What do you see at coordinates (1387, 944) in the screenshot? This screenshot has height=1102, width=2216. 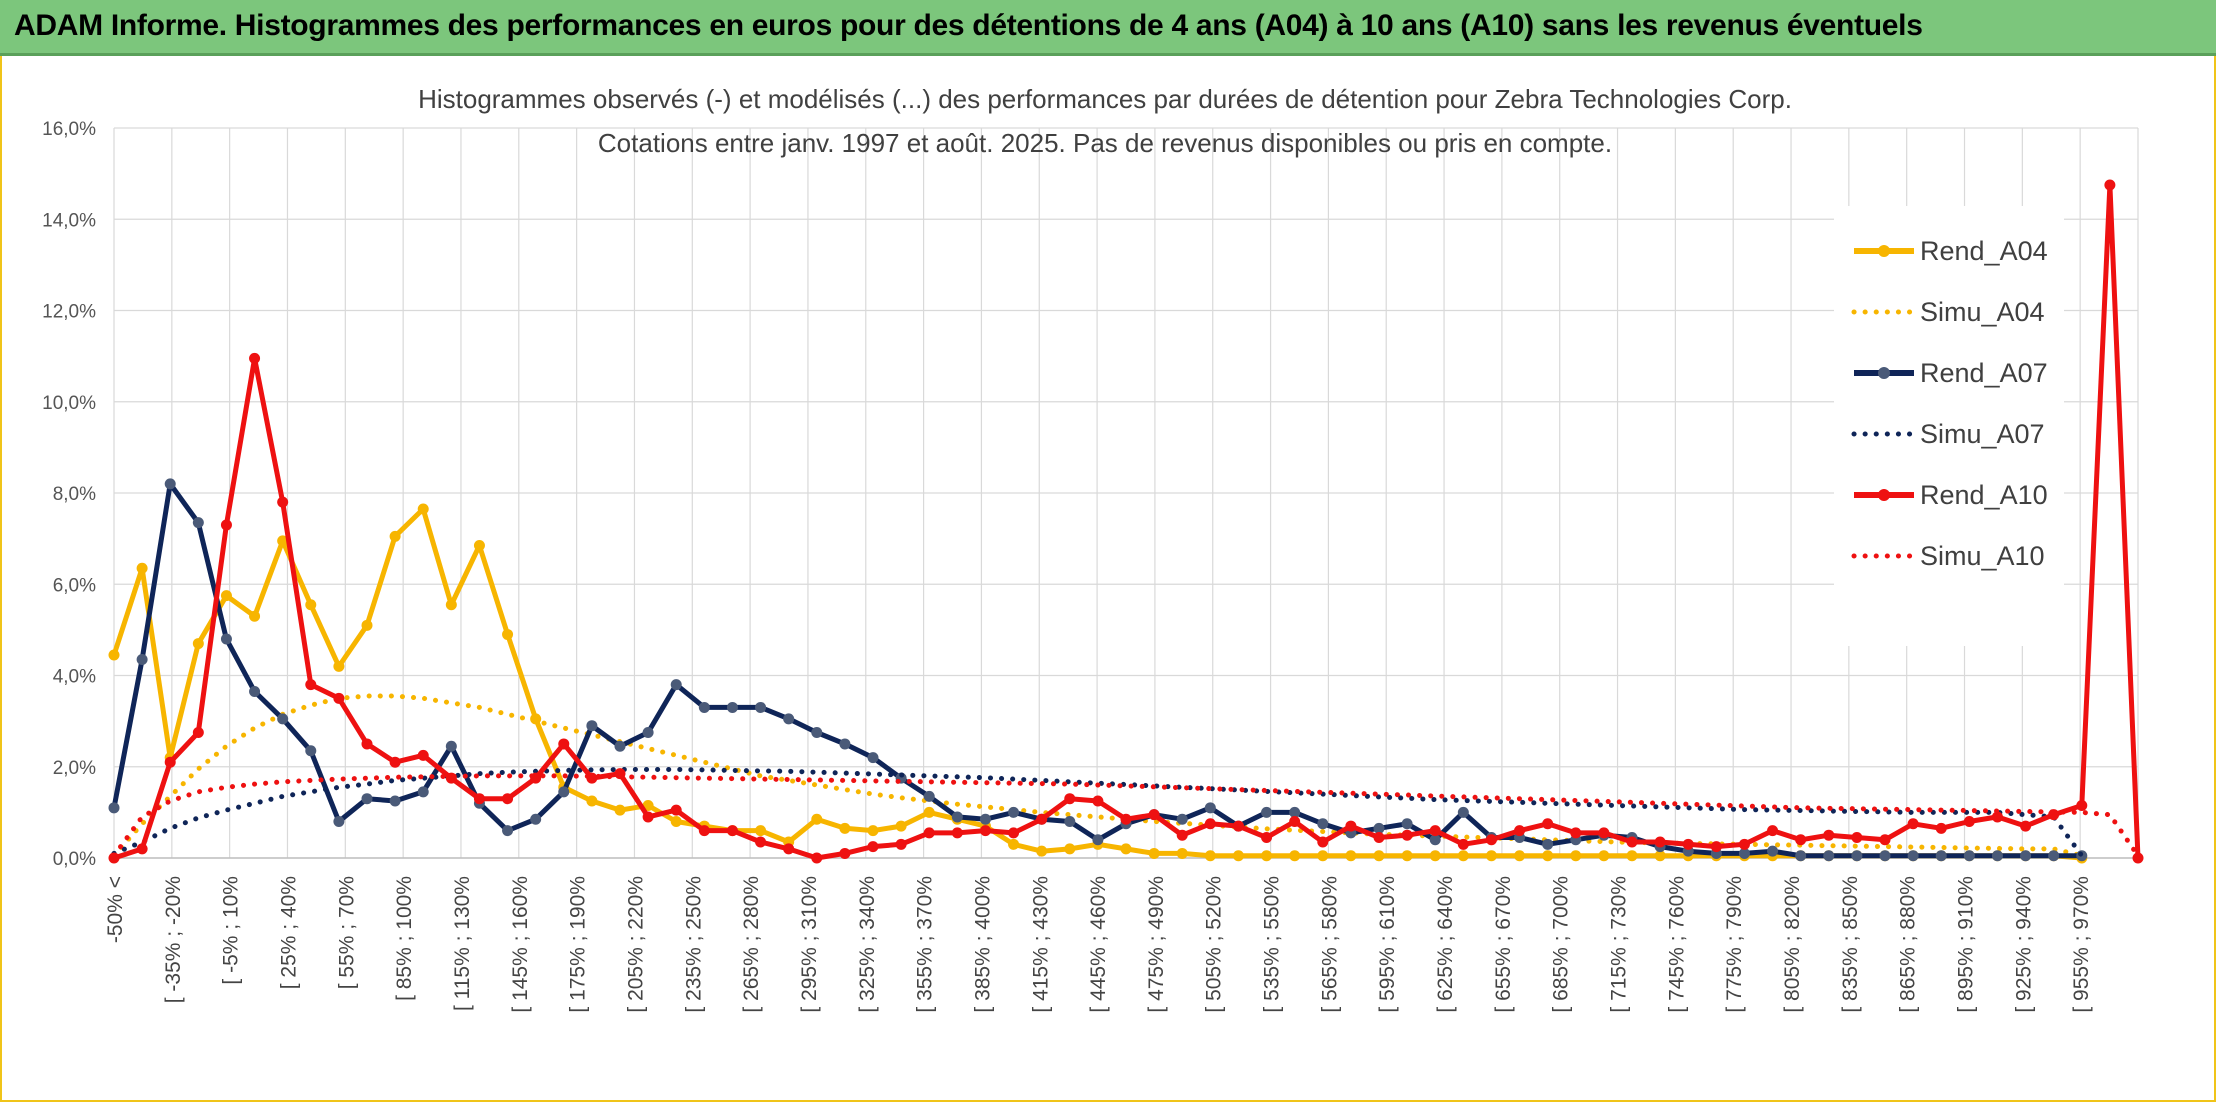 I see `x-tick-label: [ 595% ; 610%` at bounding box center [1387, 944].